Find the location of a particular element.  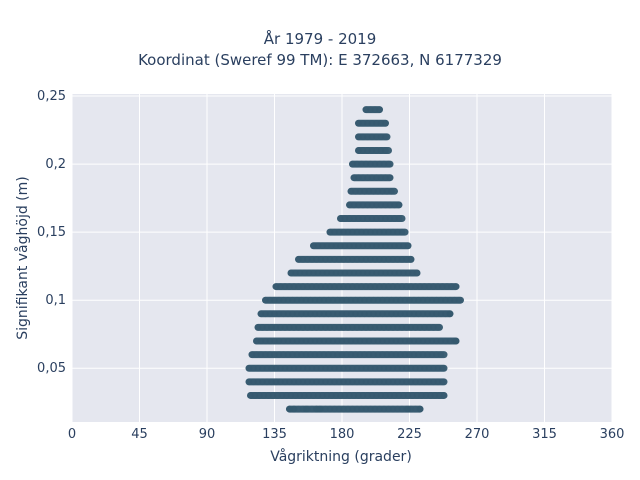

x-tick-label: 360 is located at coordinates (612, 434).